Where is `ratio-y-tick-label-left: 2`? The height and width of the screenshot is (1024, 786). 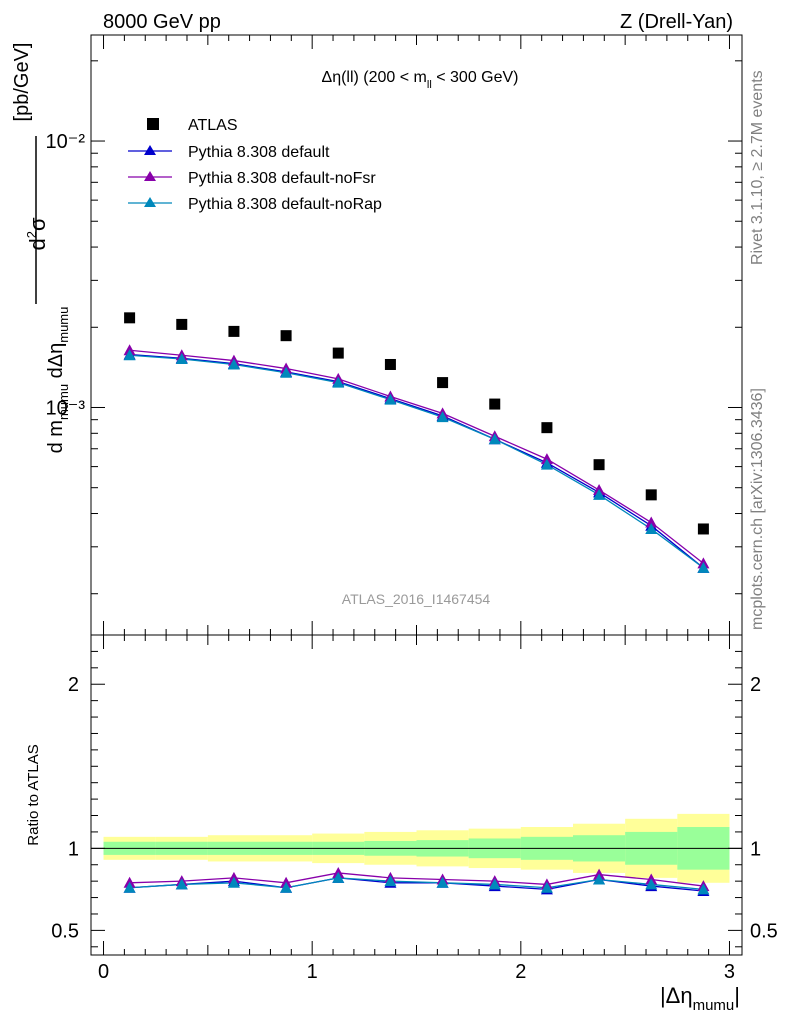 ratio-y-tick-label-left: 2 is located at coordinates (73, 685).